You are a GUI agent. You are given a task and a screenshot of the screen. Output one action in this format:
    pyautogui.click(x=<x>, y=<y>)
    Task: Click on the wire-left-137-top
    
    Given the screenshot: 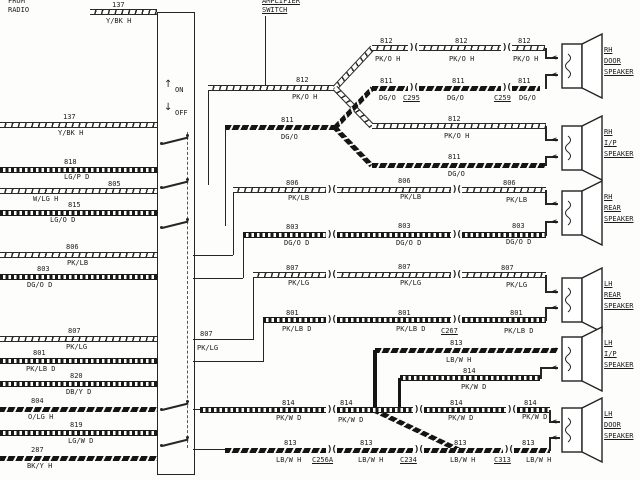 What is the action you would take?
    pyautogui.click(x=123, y=12)
    